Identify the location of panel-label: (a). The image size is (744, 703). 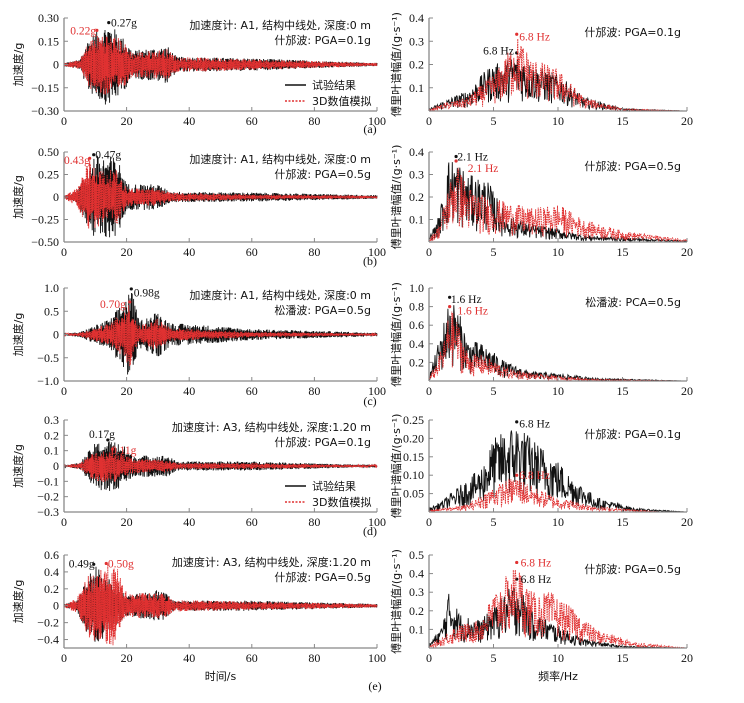
(369, 129).